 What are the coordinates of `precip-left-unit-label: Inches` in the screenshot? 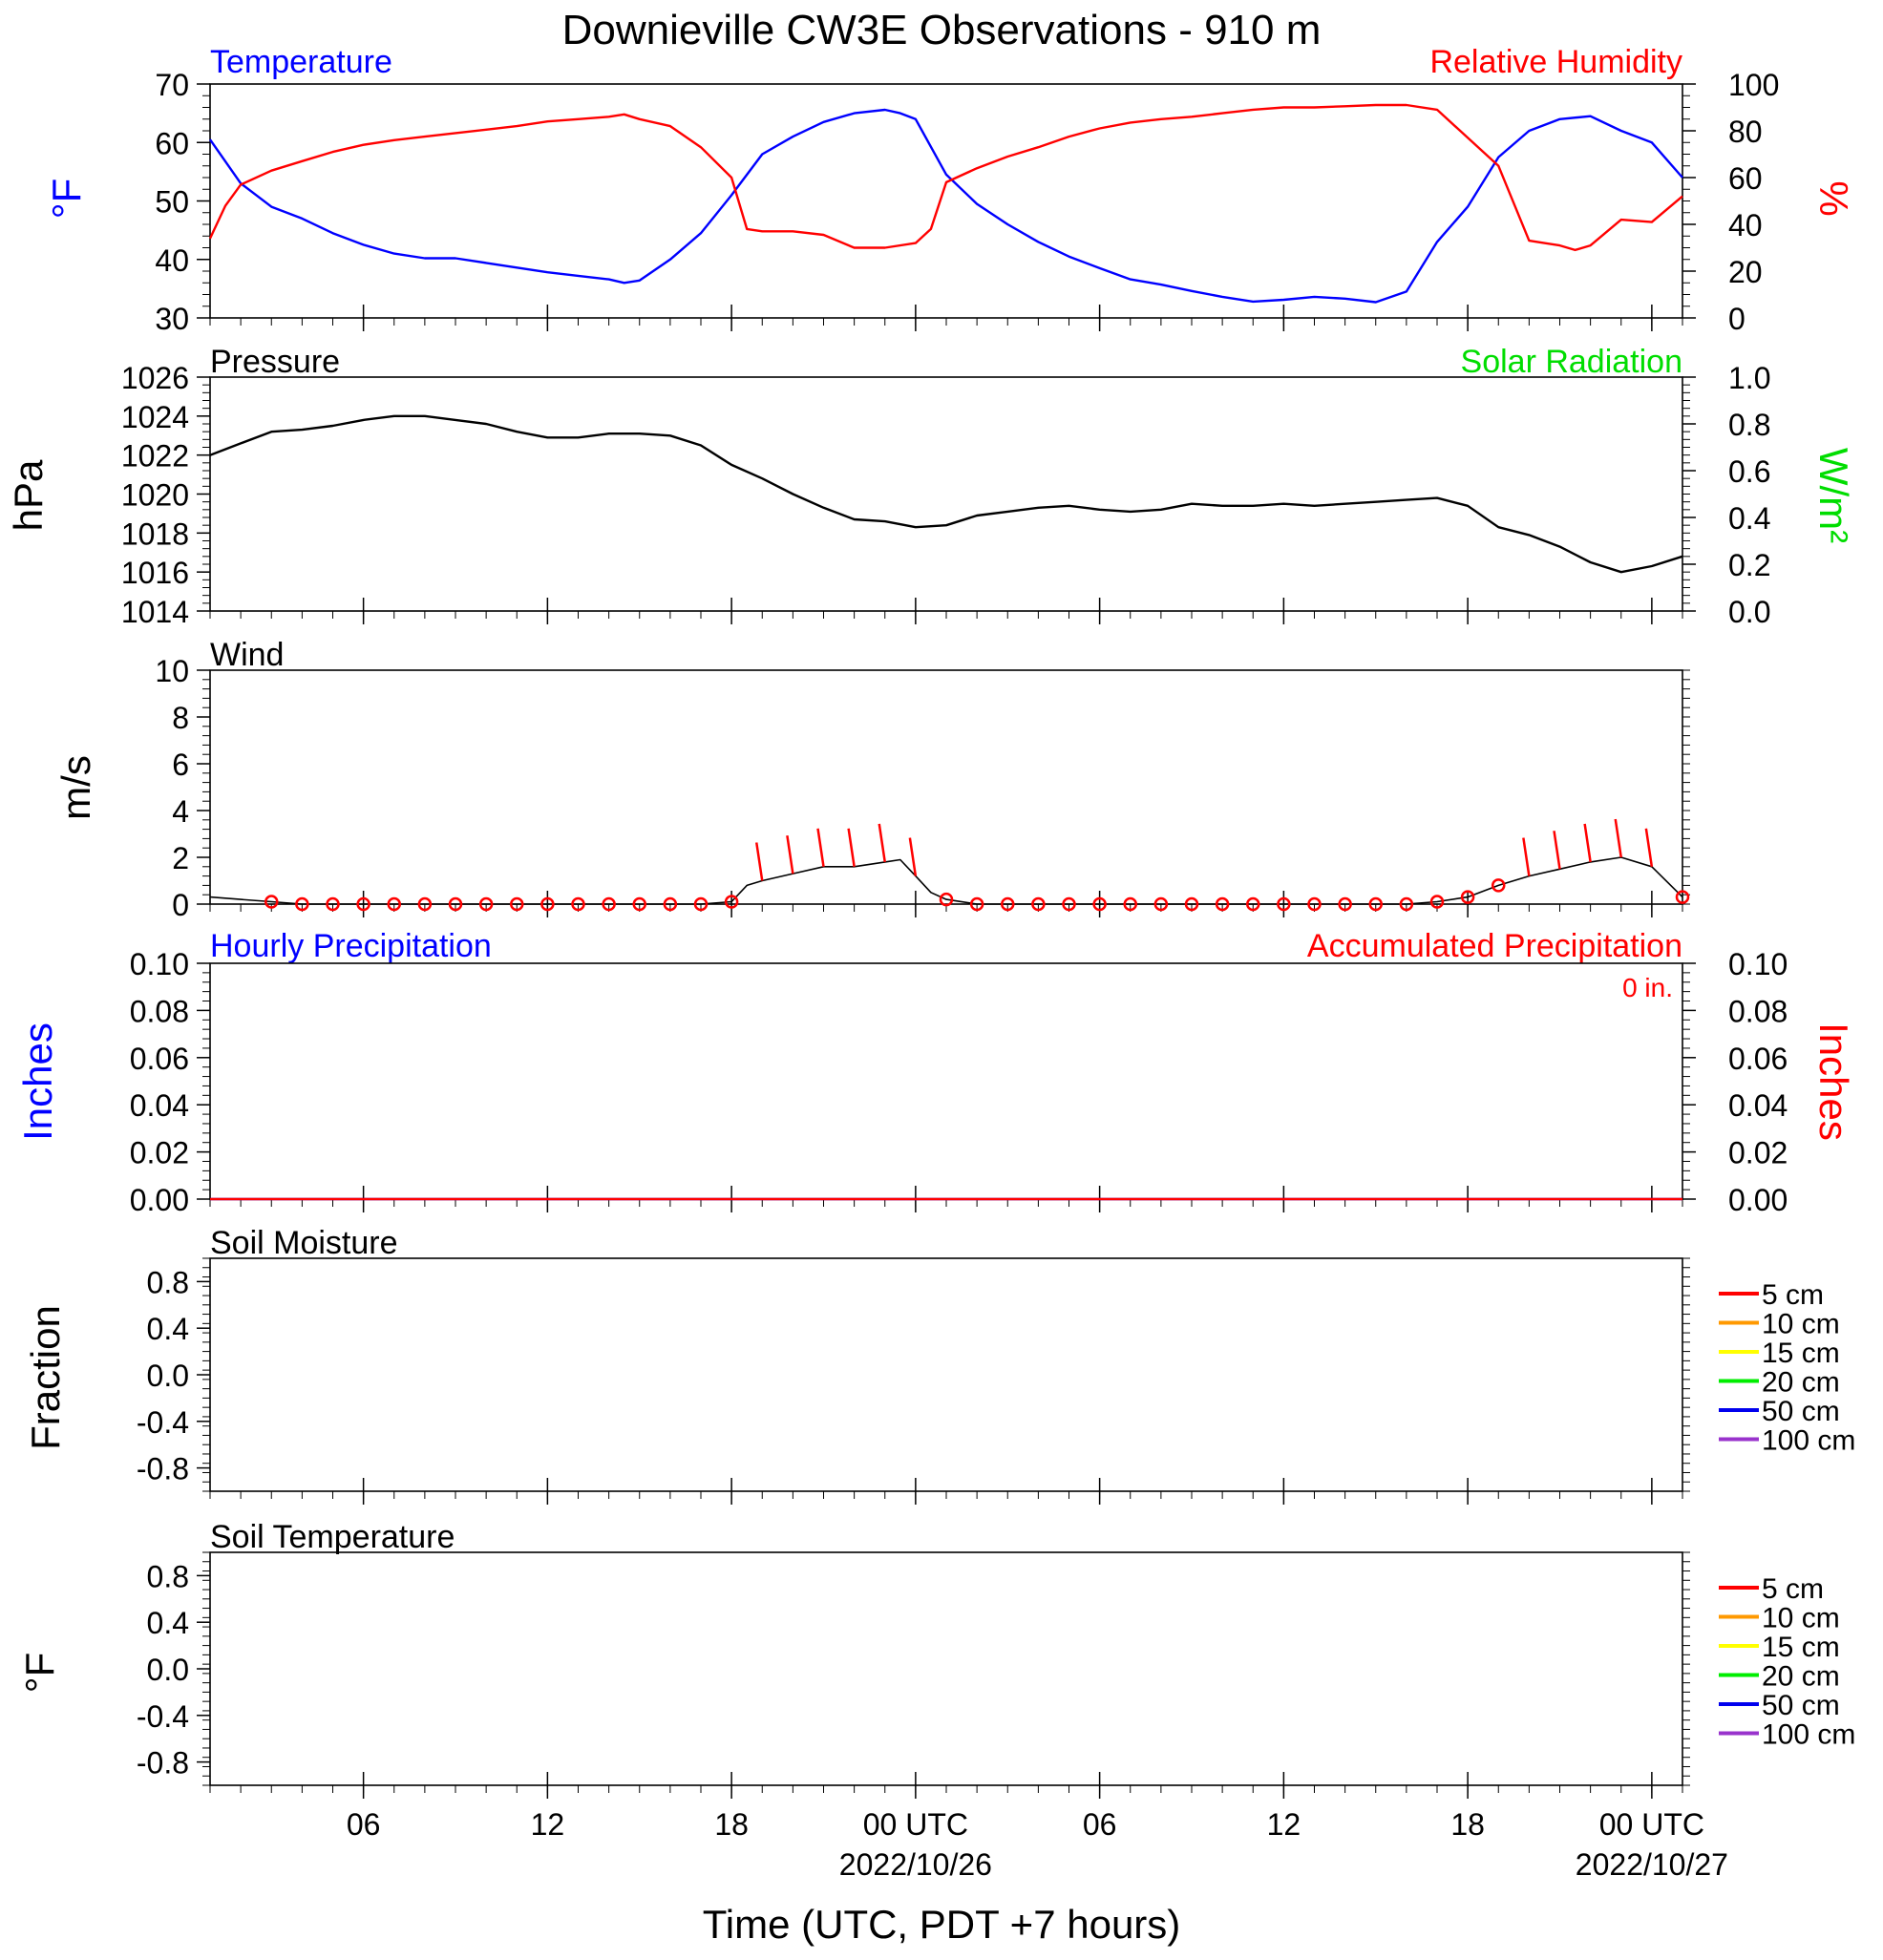 It's located at (37, 1081).